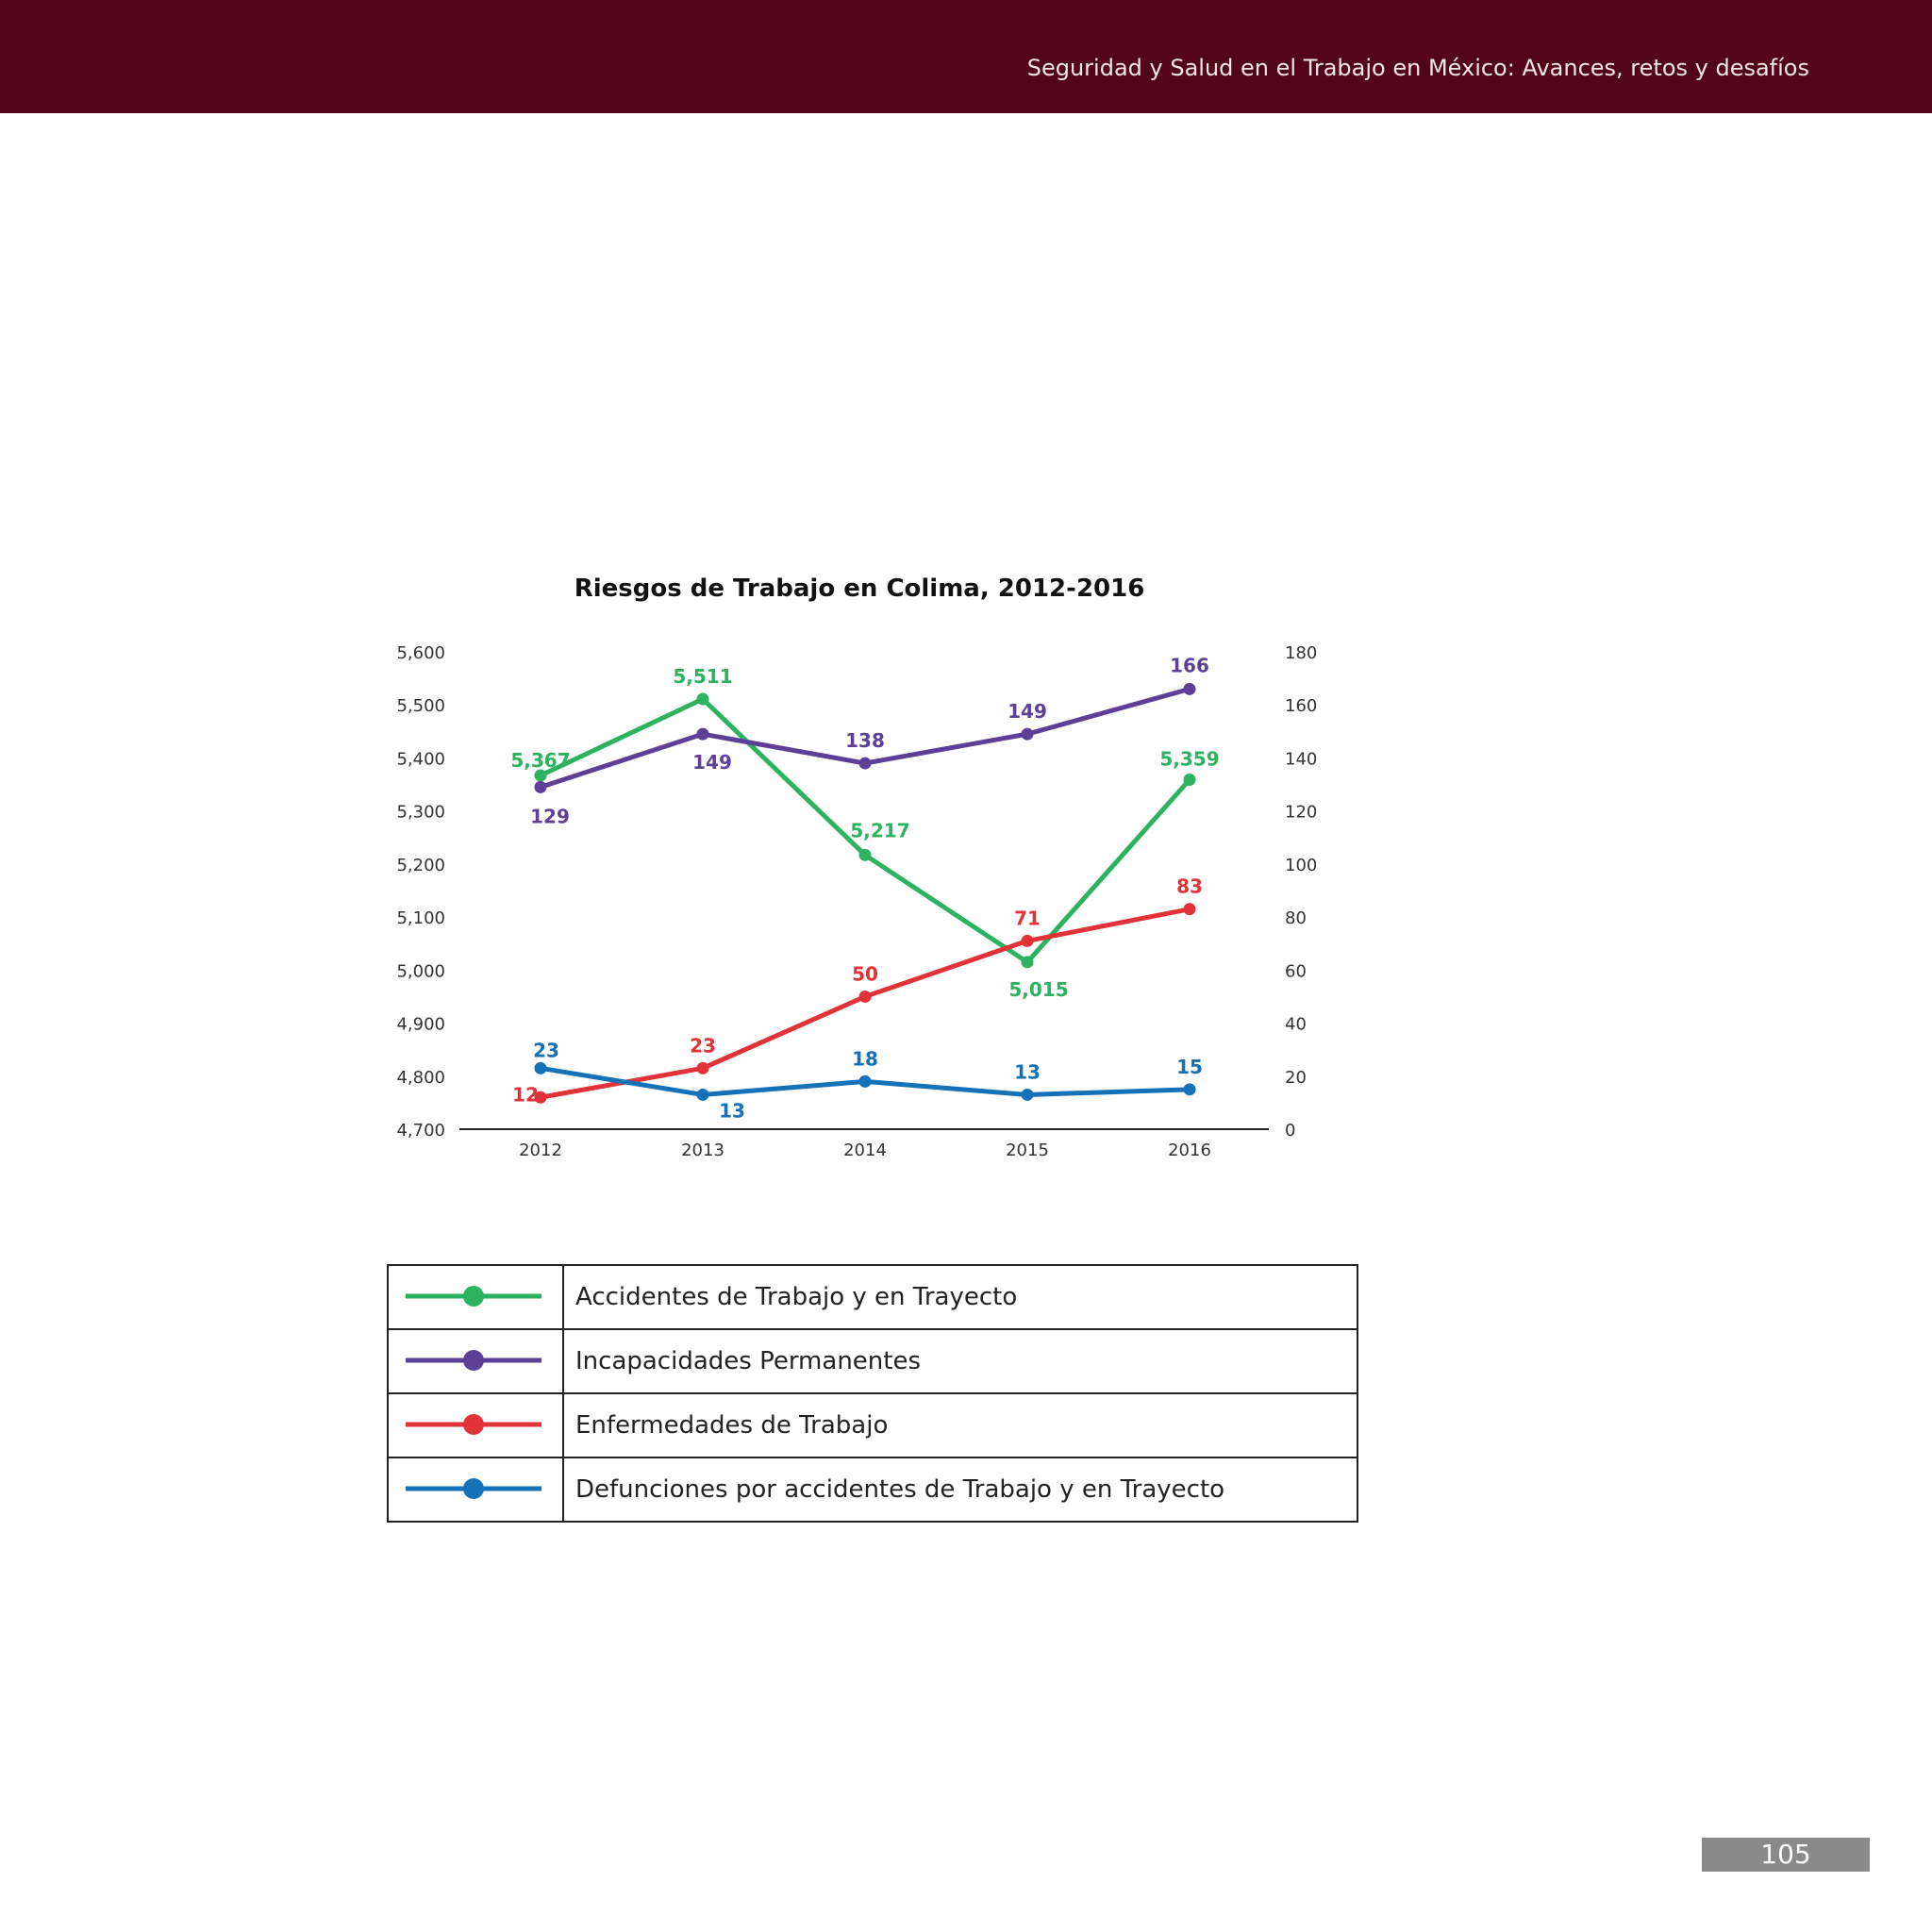  I want to click on data-label: 15, so click(1189, 1067).